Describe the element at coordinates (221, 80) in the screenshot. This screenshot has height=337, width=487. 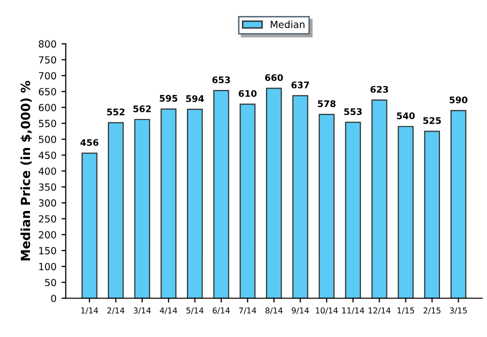
I see `data-label: 653` at that location.